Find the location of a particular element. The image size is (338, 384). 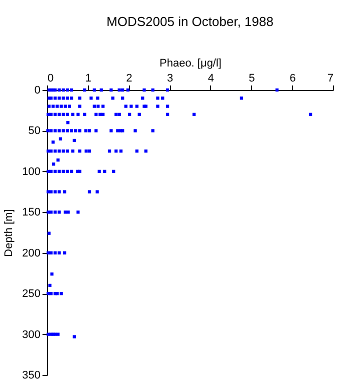

y-tick-label: 150 is located at coordinates (31, 212).